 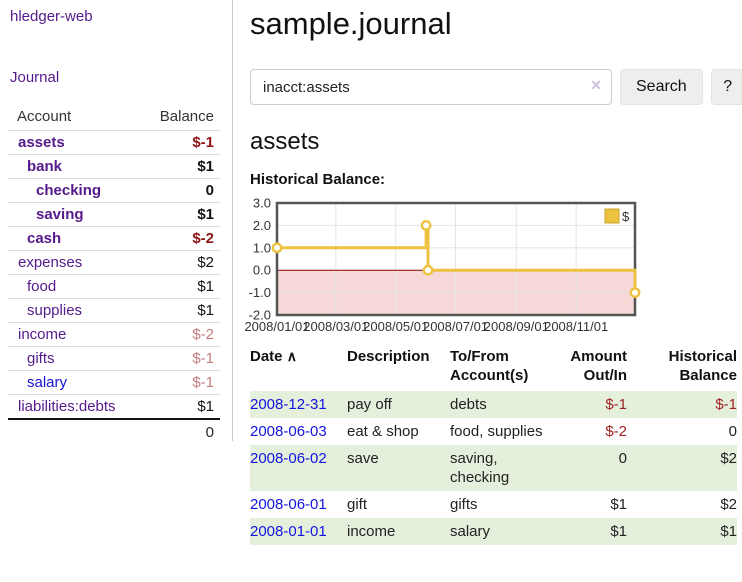 What do you see at coordinates (732, 431) in the screenshot?
I see `transaction-balance: 0` at bounding box center [732, 431].